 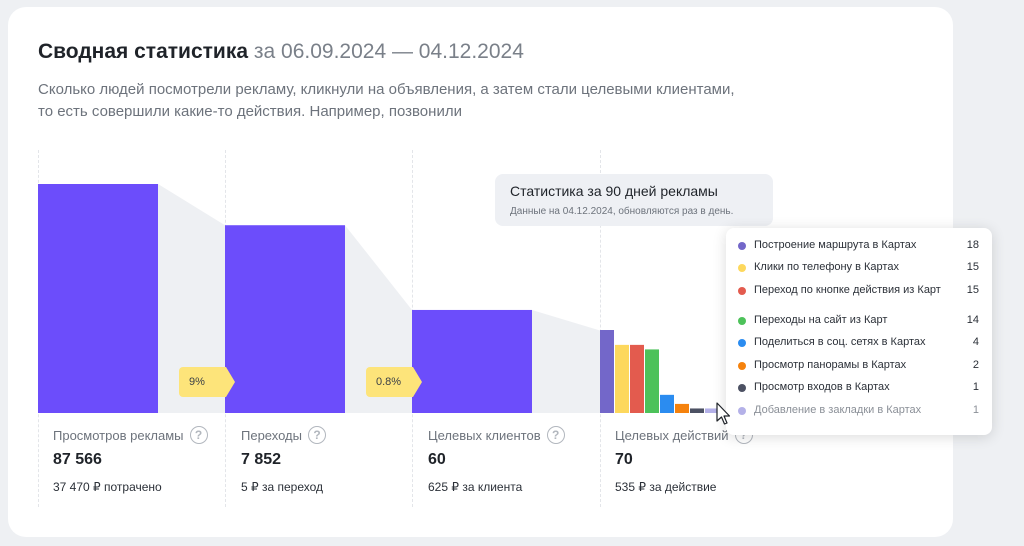 What do you see at coordinates (826, 267) in the screenshot?
I see `tooltip-row-label: Клики по телефону в Картах` at bounding box center [826, 267].